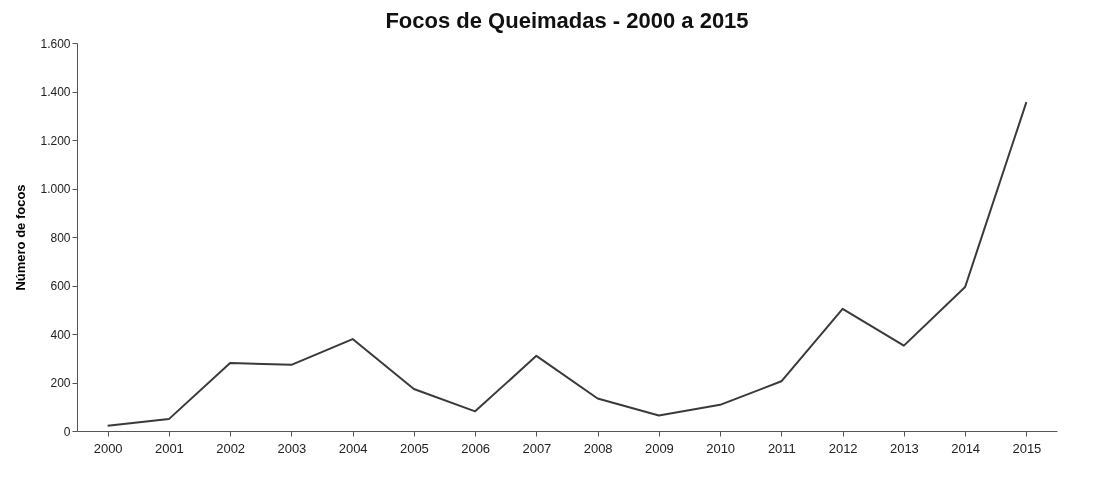 This screenshot has height=499, width=1106. What do you see at coordinates (781, 448) in the screenshot?
I see `x-tick-label: 2011` at bounding box center [781, 448].